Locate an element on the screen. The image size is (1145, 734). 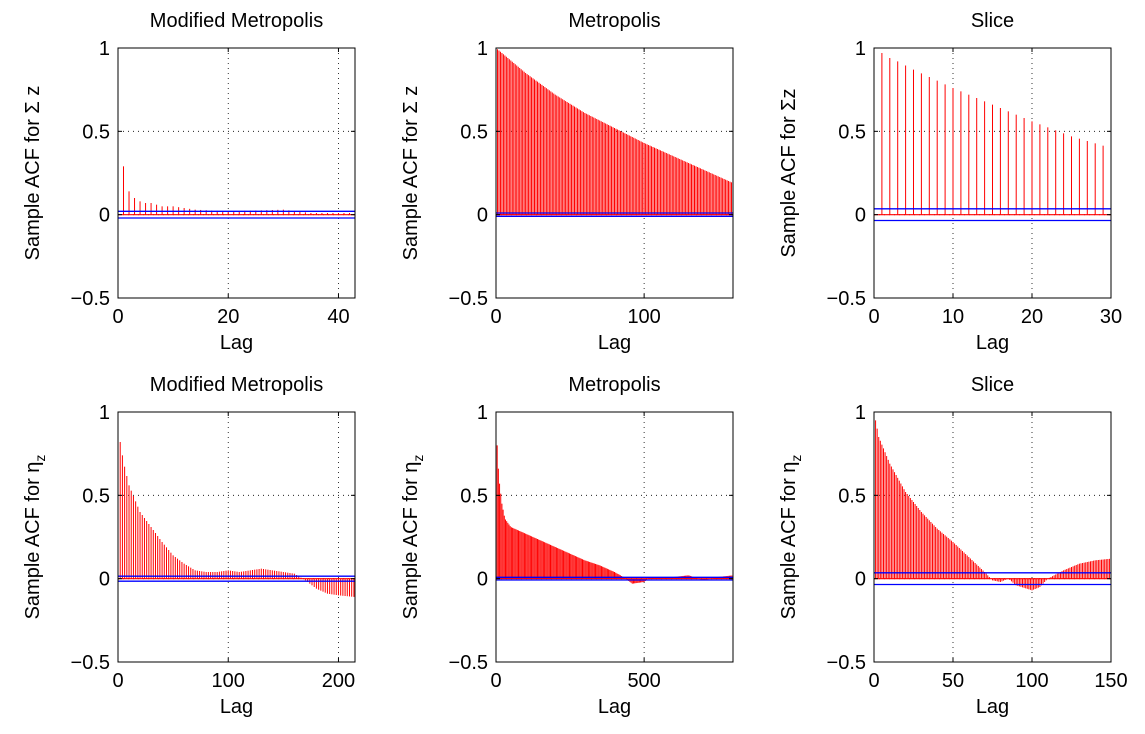
chart-1-y-tick-label: 0 is located at coordinates (104, 216).